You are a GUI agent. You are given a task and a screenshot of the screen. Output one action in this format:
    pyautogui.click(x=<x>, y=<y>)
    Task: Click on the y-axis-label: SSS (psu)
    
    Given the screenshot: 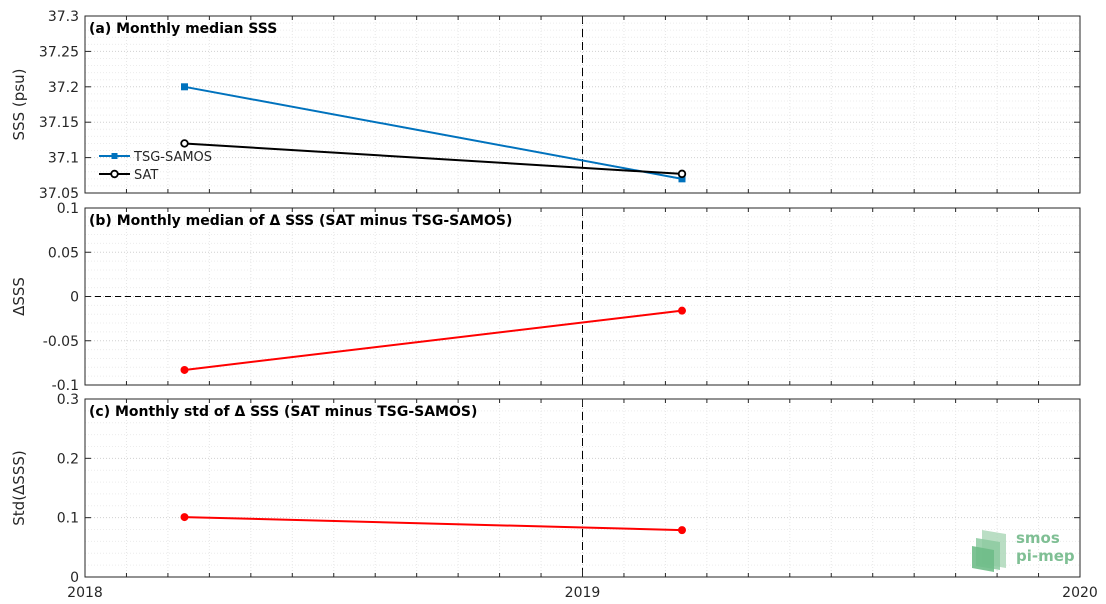 What is the action you would take?
    pyautogui.click(x=19, y=105)
    